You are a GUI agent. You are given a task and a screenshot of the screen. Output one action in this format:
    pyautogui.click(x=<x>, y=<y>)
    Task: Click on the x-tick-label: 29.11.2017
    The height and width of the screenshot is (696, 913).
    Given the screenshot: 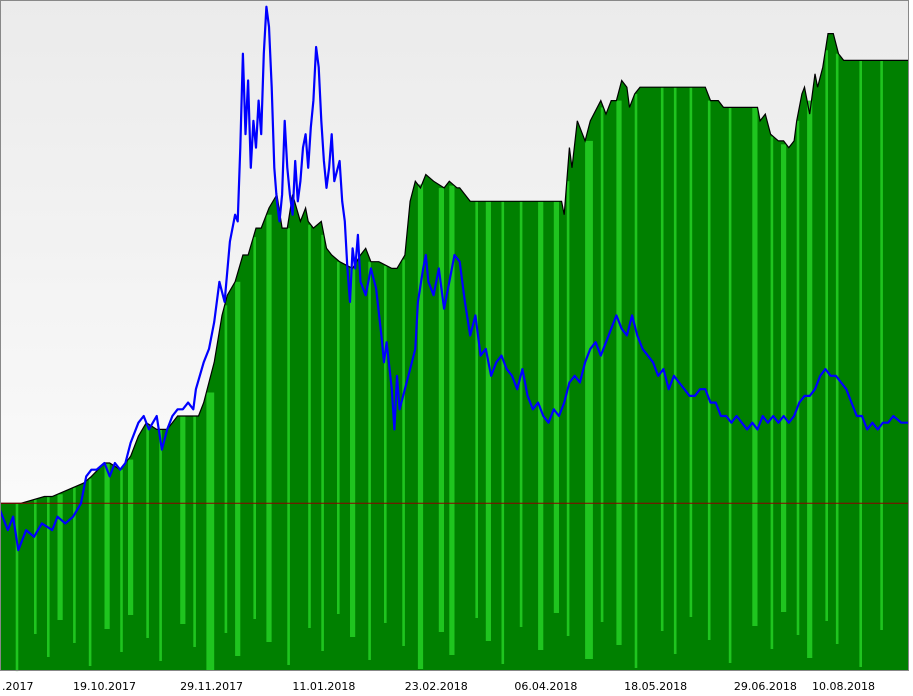 What is the action you would take?
    pyautogui.click(x=211, y=686)
    